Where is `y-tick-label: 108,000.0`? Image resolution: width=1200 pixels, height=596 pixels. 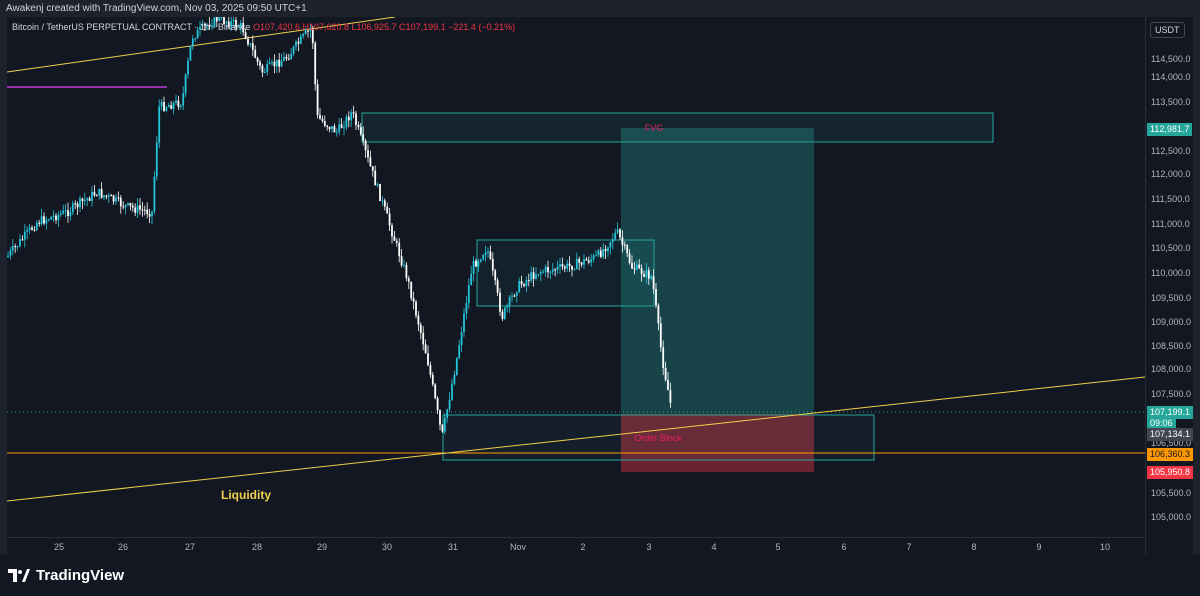 y-tick-label: 108,000.0 is located at coordinates (1171, 369).